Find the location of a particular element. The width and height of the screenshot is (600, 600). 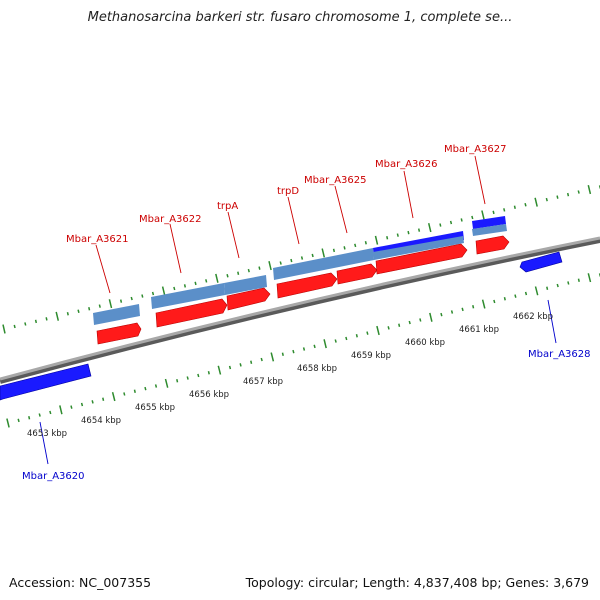

gene-bands is located at coordinates (300, 270).